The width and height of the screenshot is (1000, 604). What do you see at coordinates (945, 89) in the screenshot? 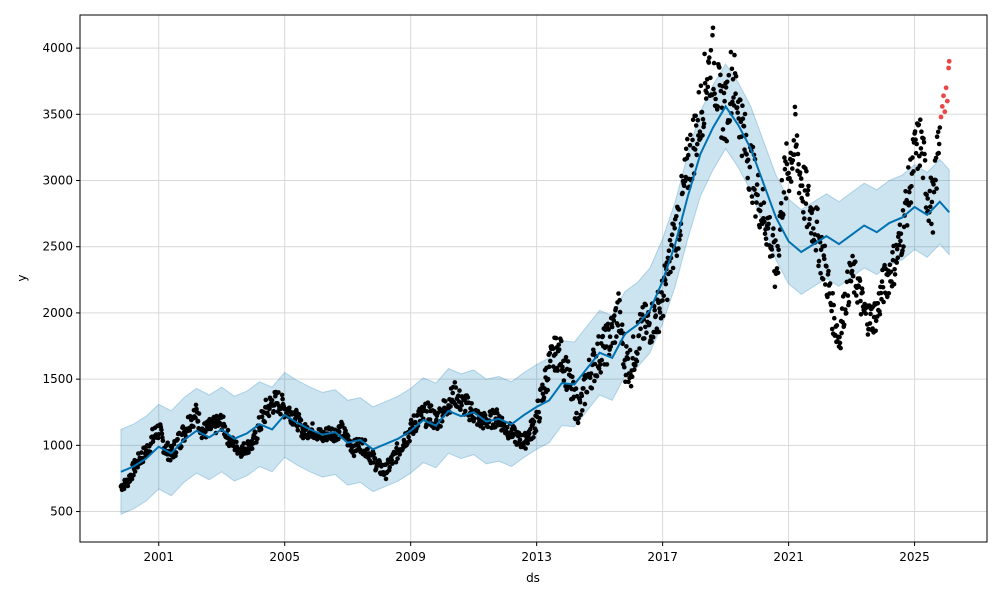
I see `anomaly-points-layer` at bounding box center [945, 89].